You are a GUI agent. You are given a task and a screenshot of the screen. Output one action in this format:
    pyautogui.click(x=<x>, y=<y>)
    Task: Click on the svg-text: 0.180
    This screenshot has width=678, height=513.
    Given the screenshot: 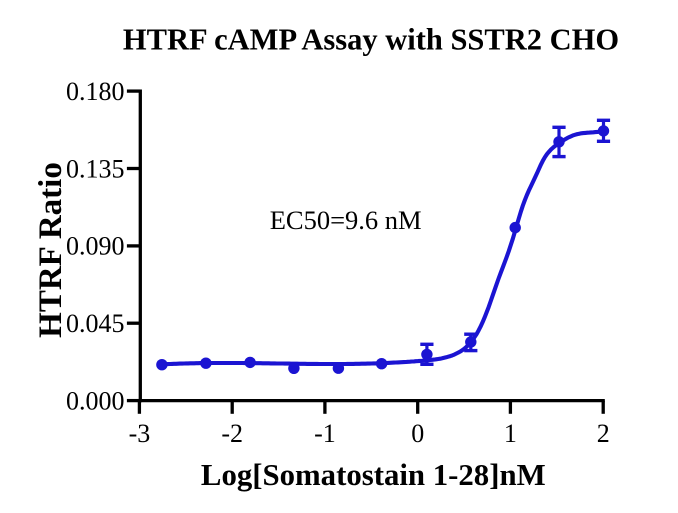 What is the action you would take?
    pyautogui.click(x=95, y=91)
    